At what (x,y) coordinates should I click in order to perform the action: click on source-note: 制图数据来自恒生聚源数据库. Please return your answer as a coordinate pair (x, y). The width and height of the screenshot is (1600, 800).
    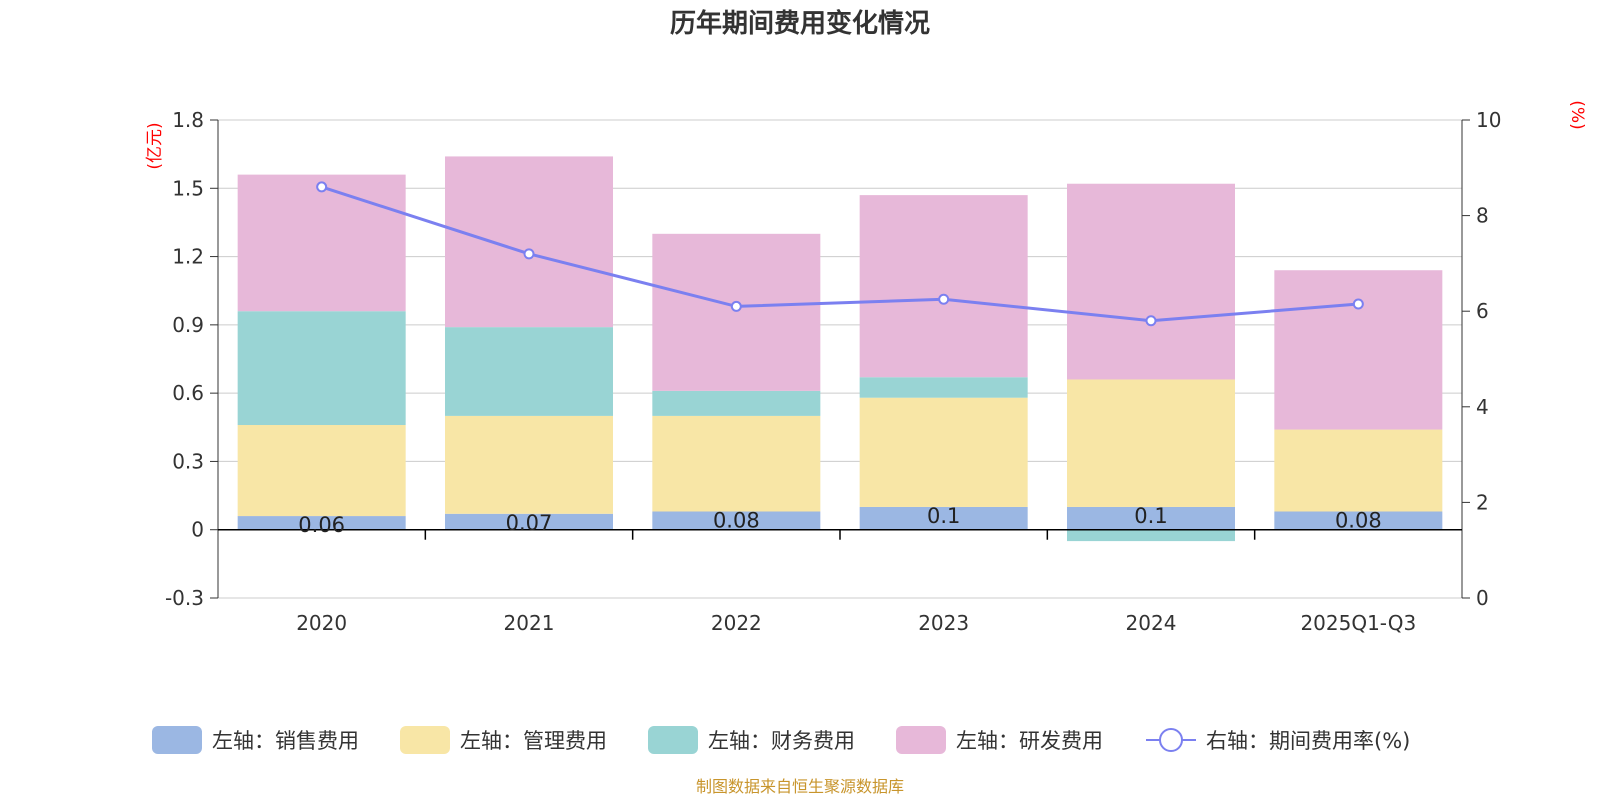
    Looking at the image, I should click on (800, 786).